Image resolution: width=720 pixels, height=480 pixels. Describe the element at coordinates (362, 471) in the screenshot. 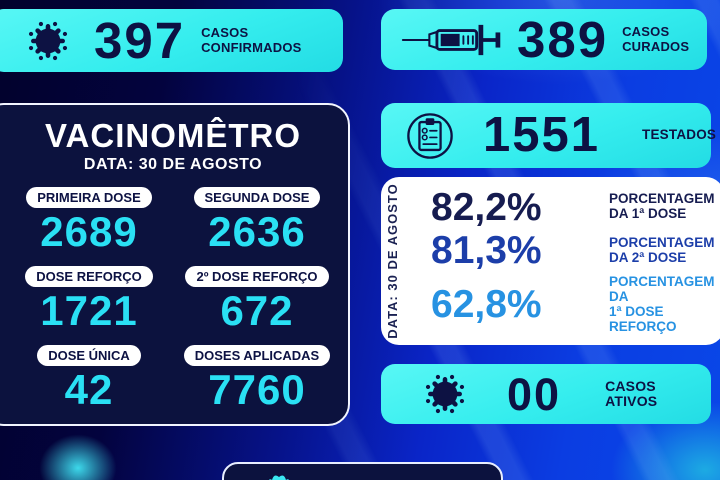

I see `bottom-partial-panel` at that location.